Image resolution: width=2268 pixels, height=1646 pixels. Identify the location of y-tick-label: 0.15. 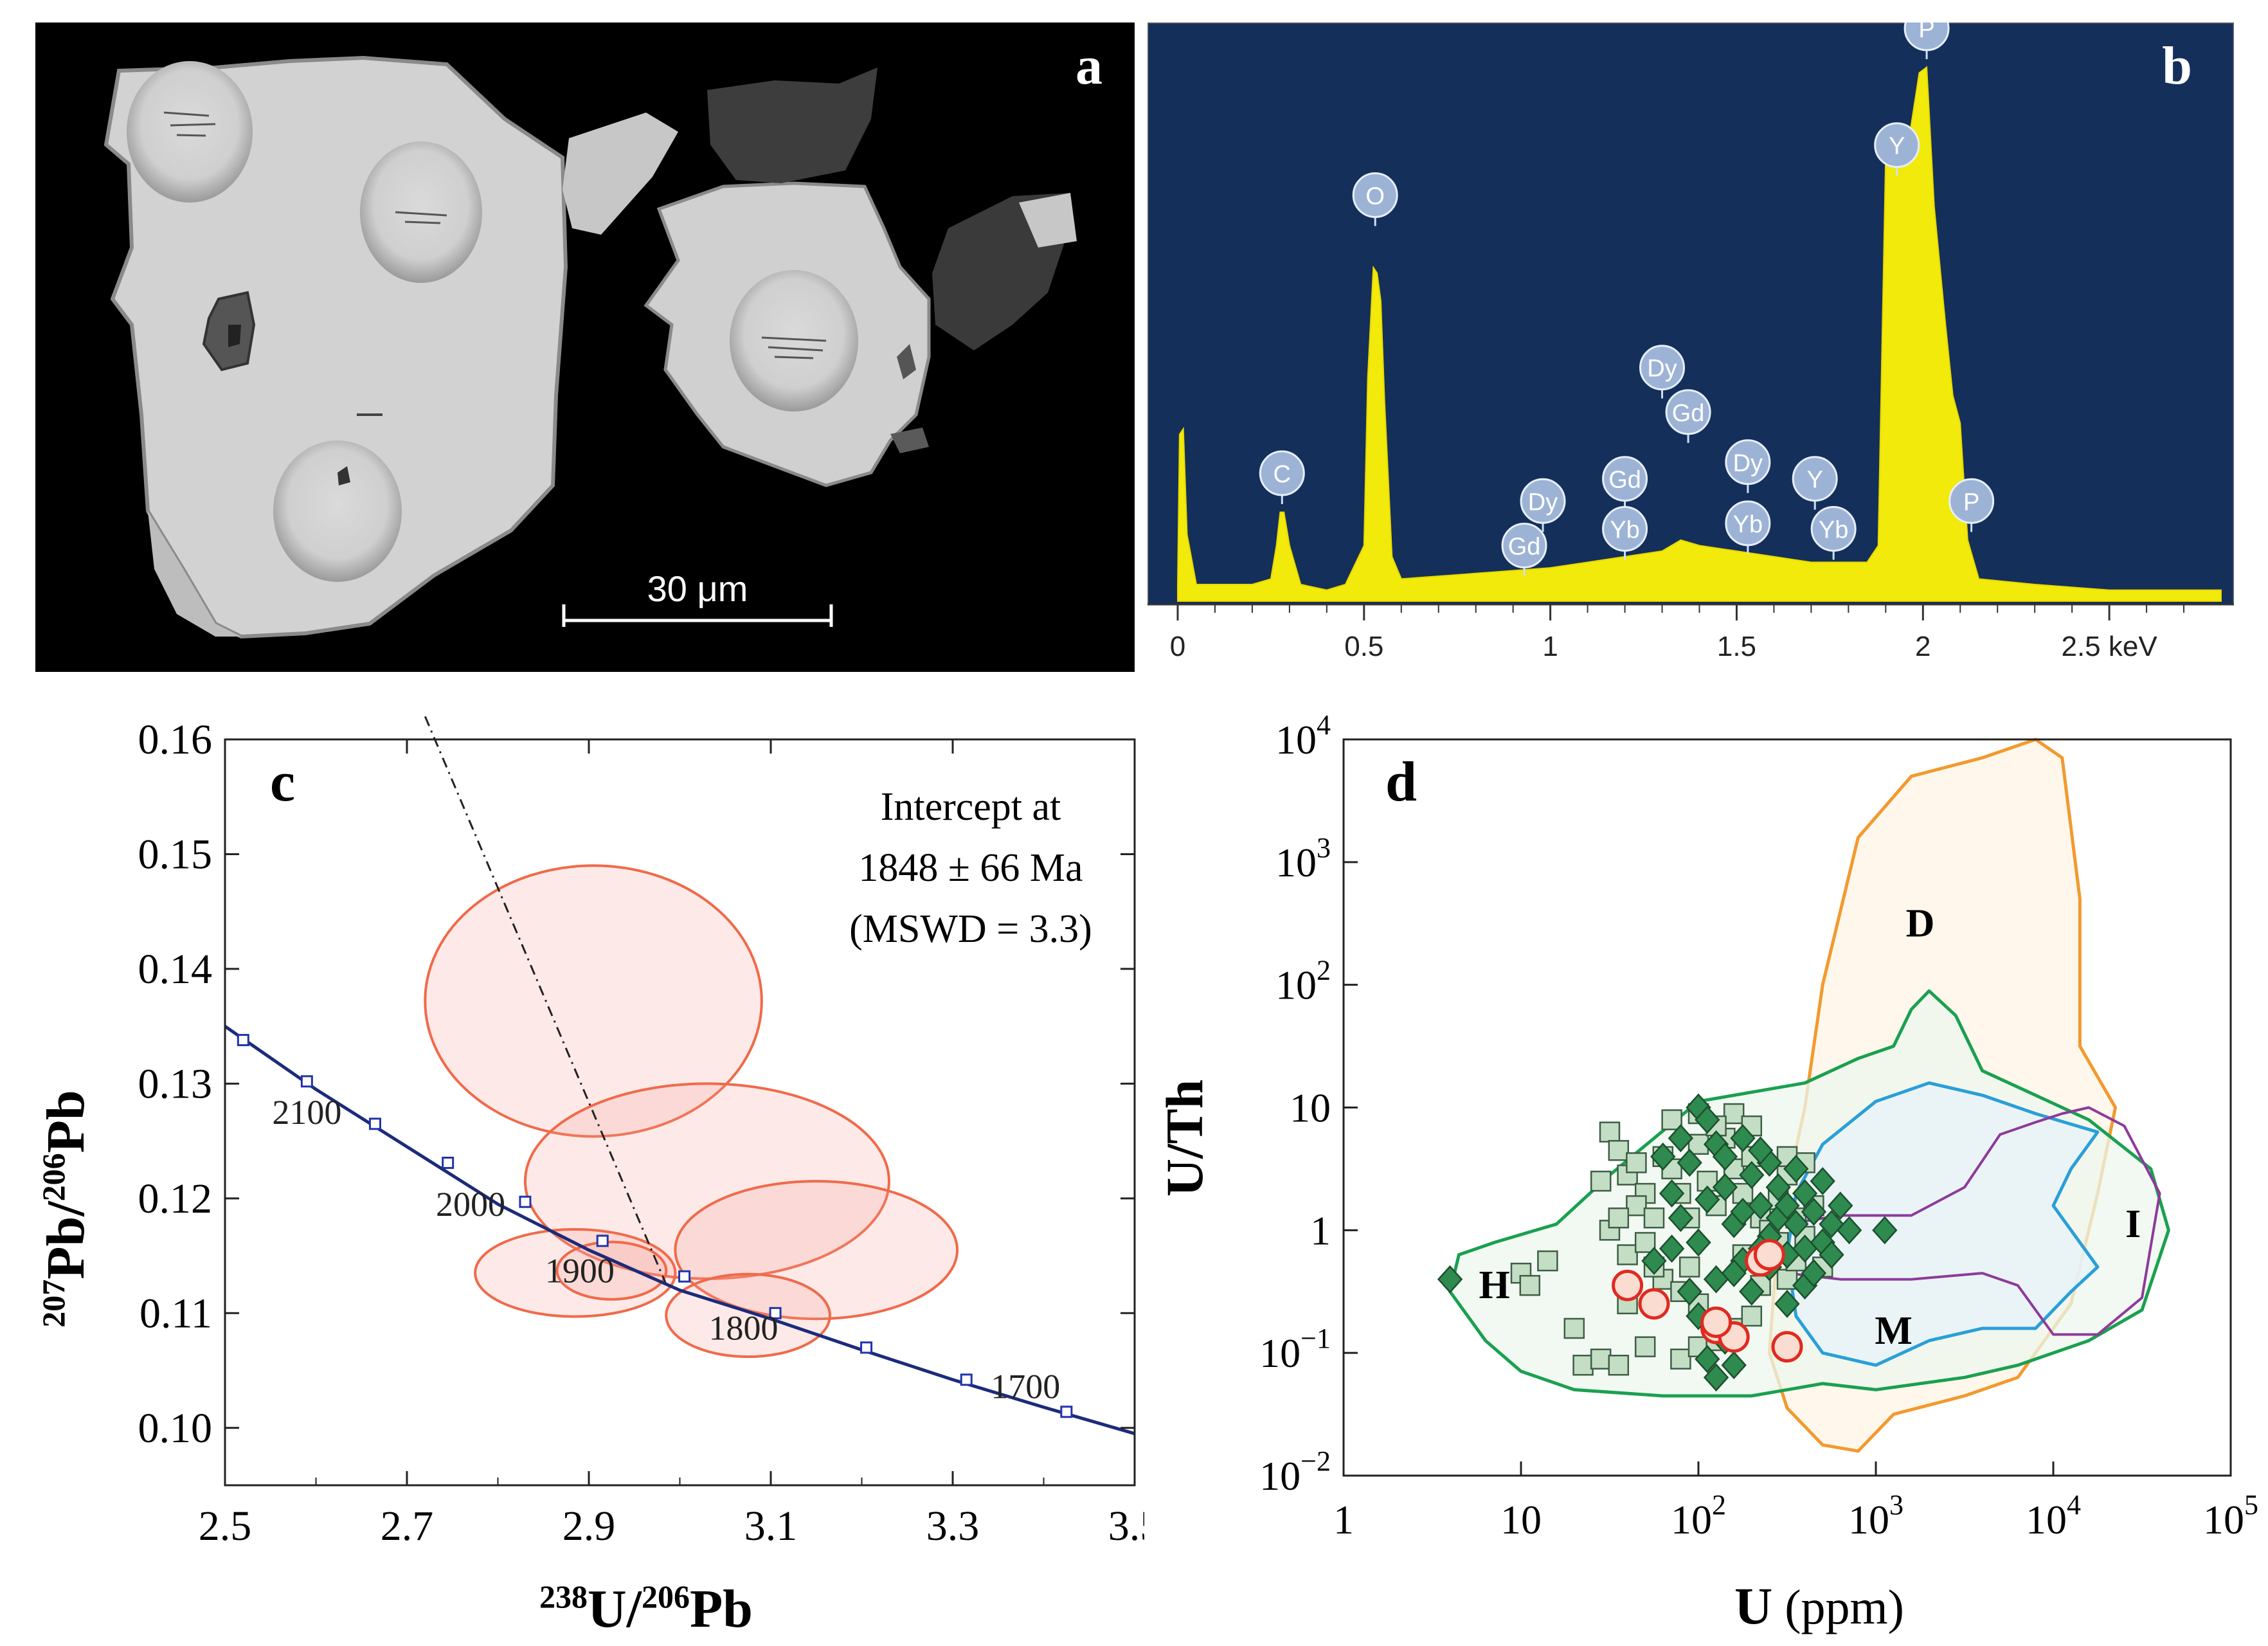
(175, 854).